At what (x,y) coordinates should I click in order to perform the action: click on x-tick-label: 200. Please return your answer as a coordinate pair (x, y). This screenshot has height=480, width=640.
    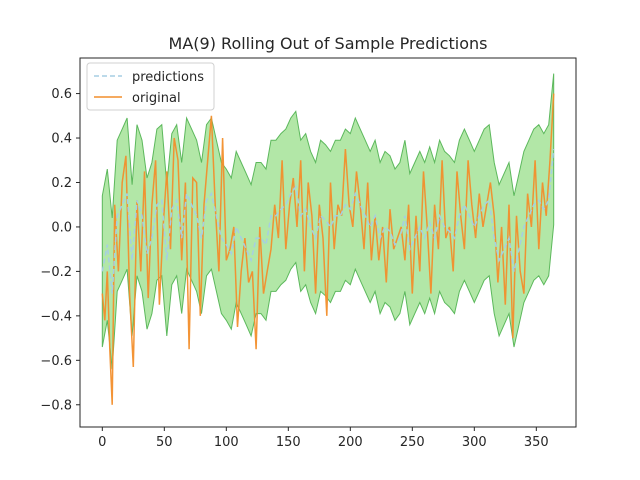
    Looking at the image, I should click on (350, 442).